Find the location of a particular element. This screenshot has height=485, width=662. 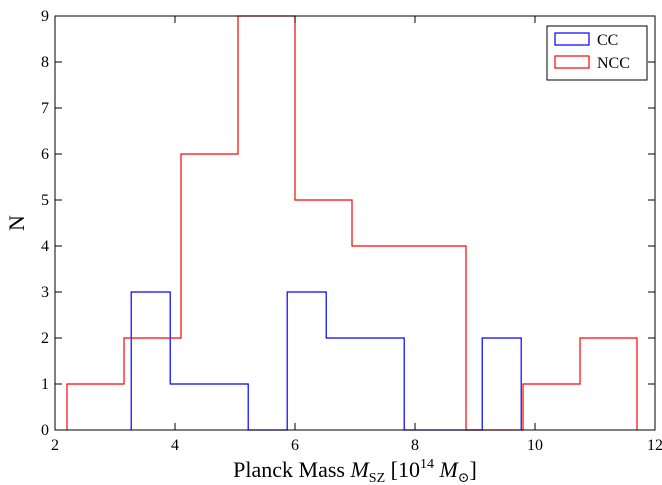

x-label-unit-subscript: ⊙ is located at coordinates (464, 478).